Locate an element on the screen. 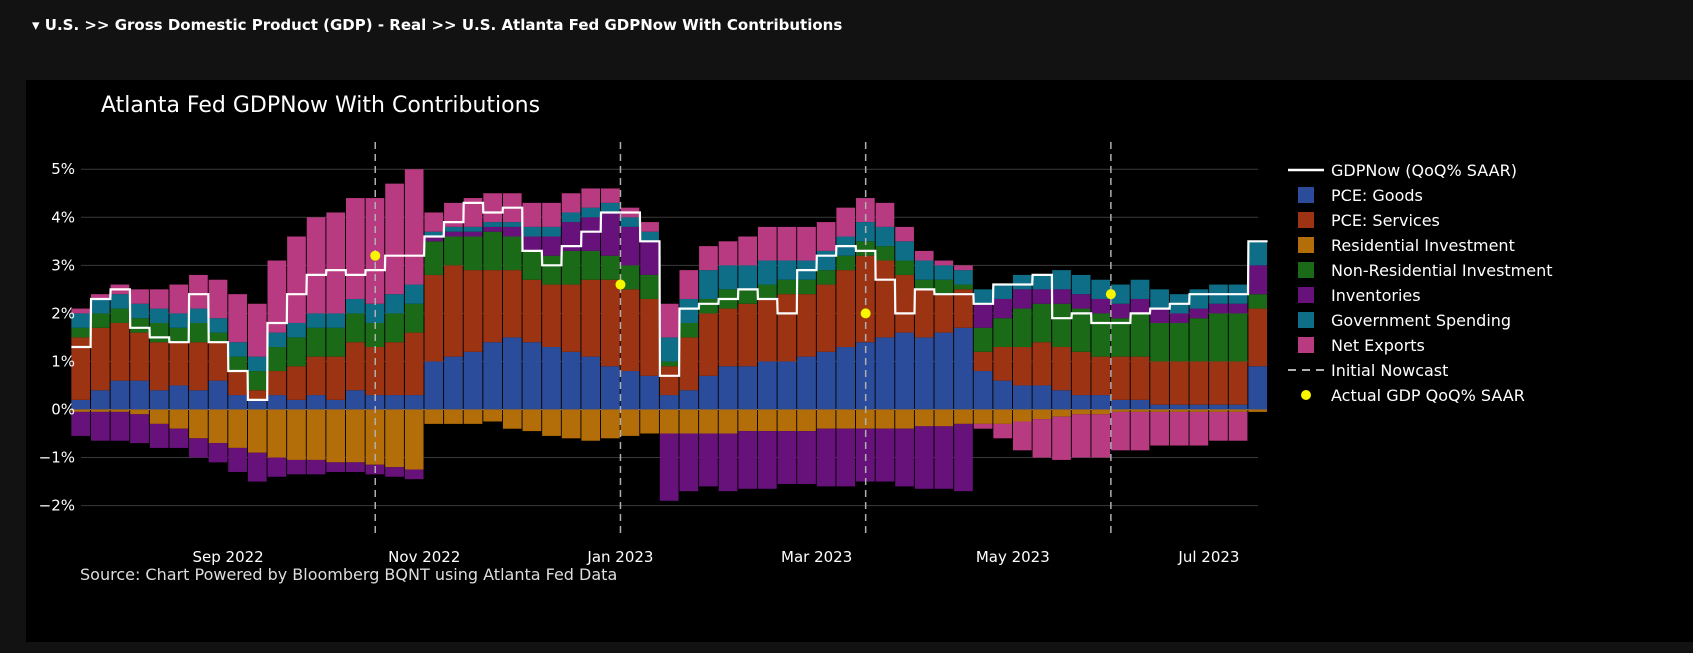 This screenshot has height=653, width=1693. legend-item: Net Exports is located at coordinates (1361, 345).